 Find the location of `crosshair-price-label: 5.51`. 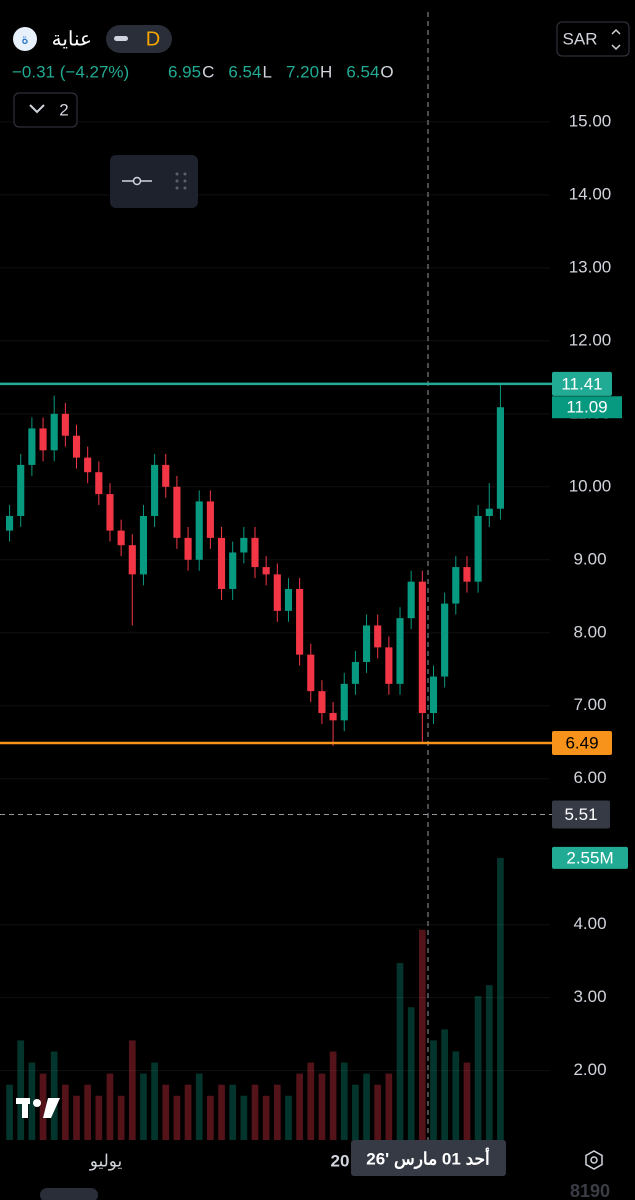

crosshair-price-label: 5.51 is located at coordinates (580, 814).